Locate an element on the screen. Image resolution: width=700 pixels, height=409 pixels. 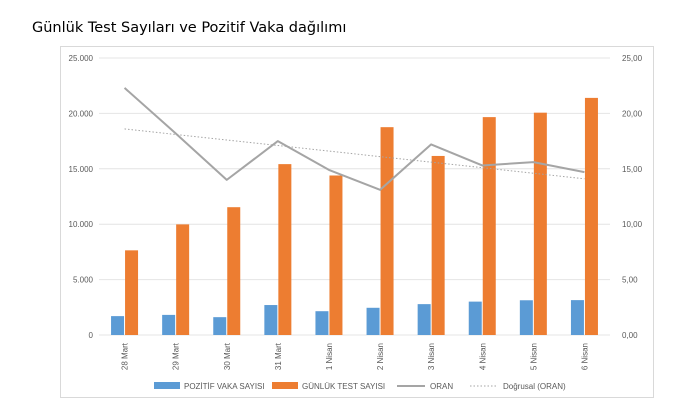
y-right-tick-label: 5,00 is located at coordinates (630, 280).